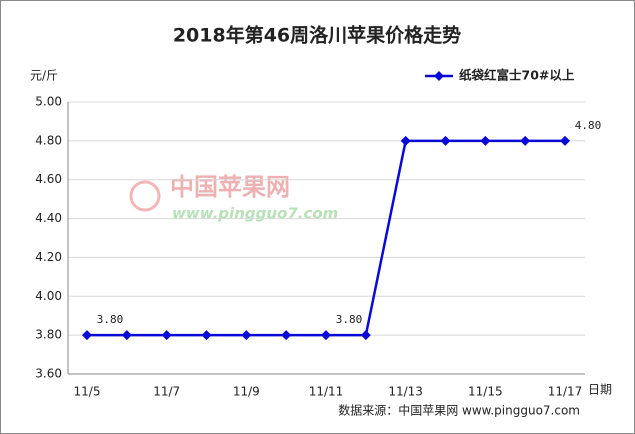 The width and height of the screenshot is (635, 434). I want to click on y-axis-label: 元/斤, so click(44, 76).